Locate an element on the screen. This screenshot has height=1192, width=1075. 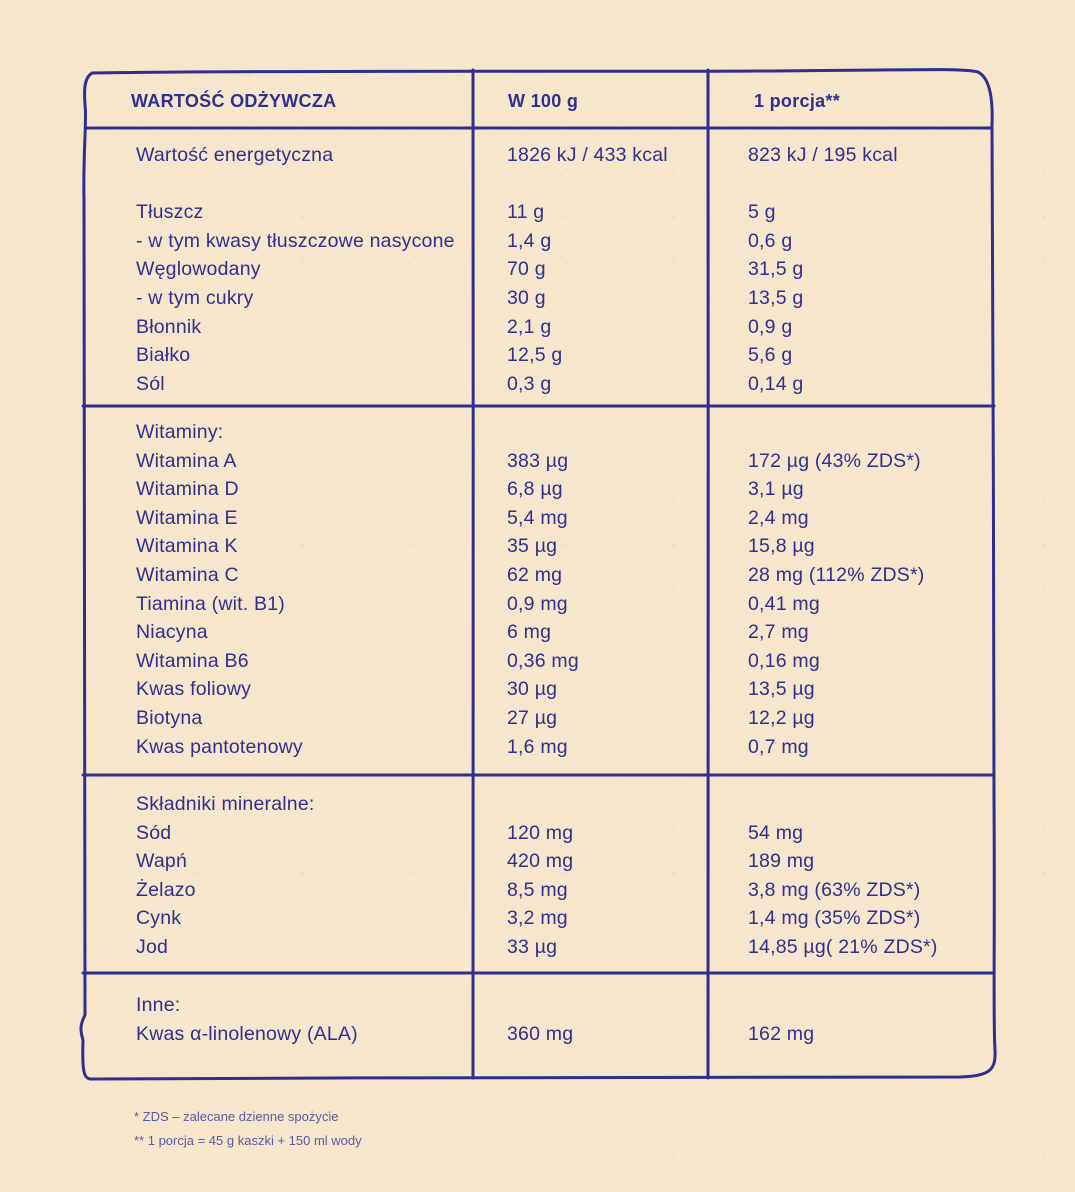
nutrient-name: Tłuszcz is located at coordinates (170, 212).